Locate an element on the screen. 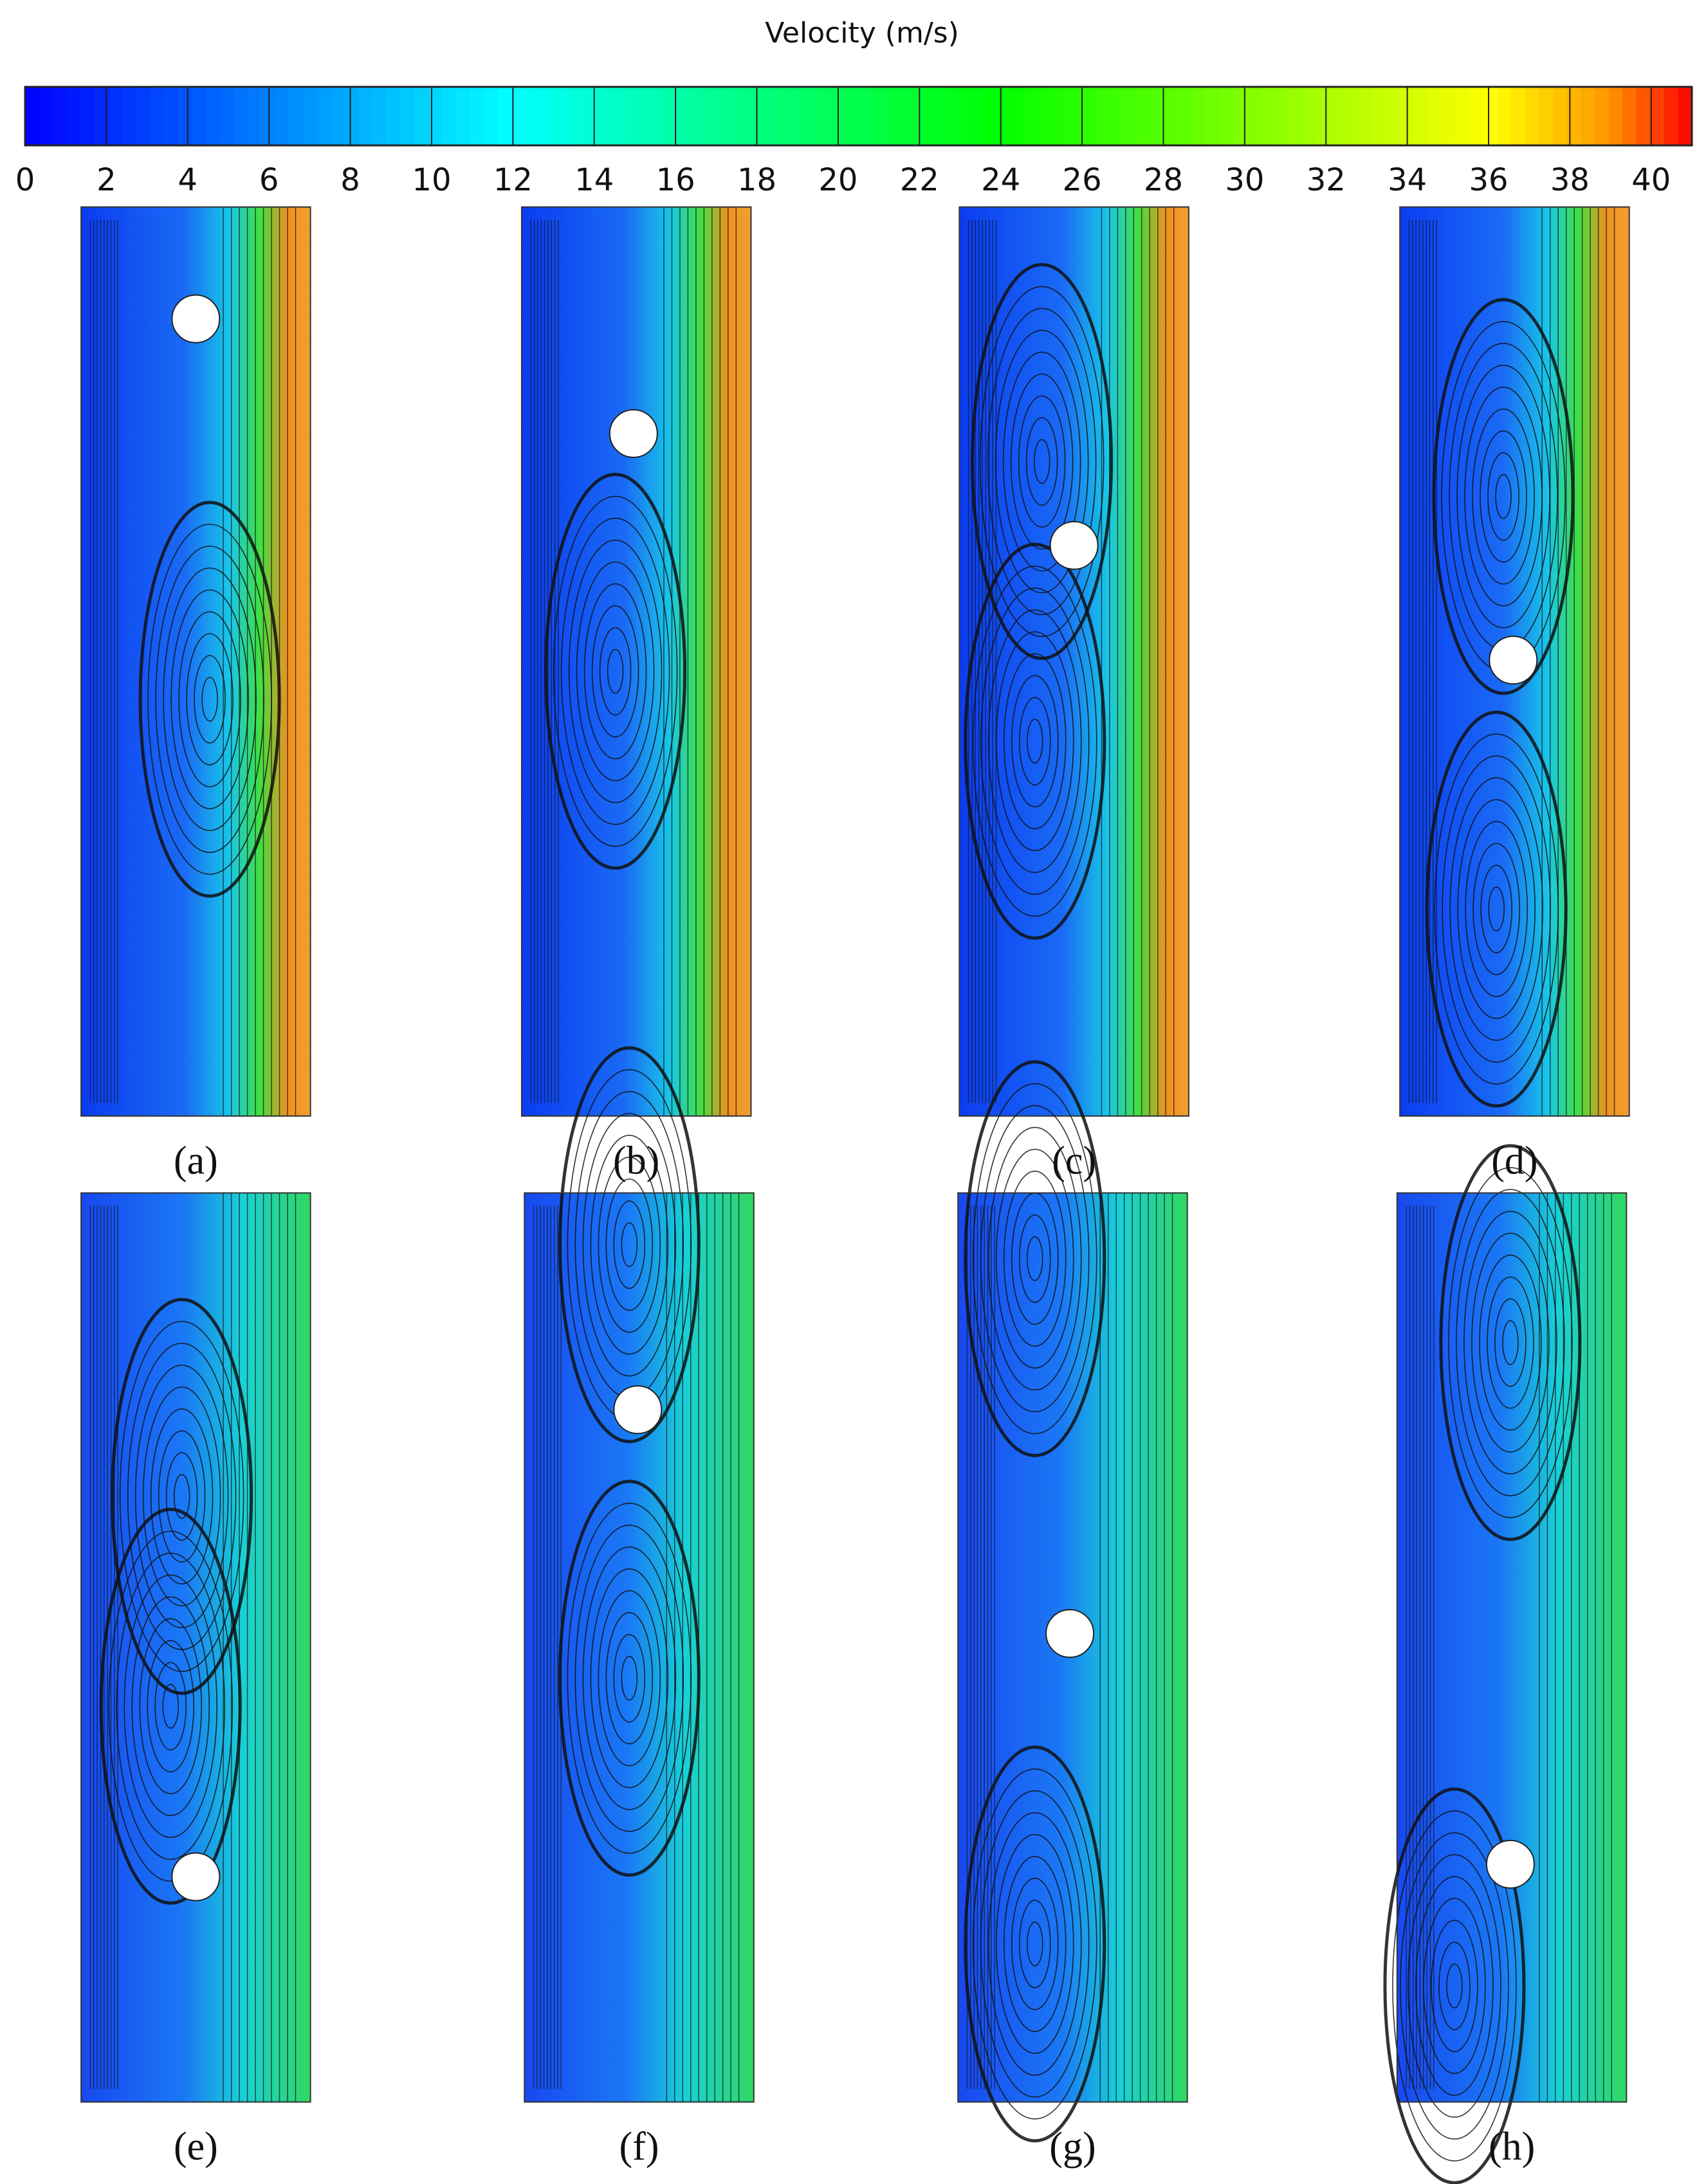 The width and height of the screenshot is (1706, 2184). panel-frame is located at coordinates (1073, 662).